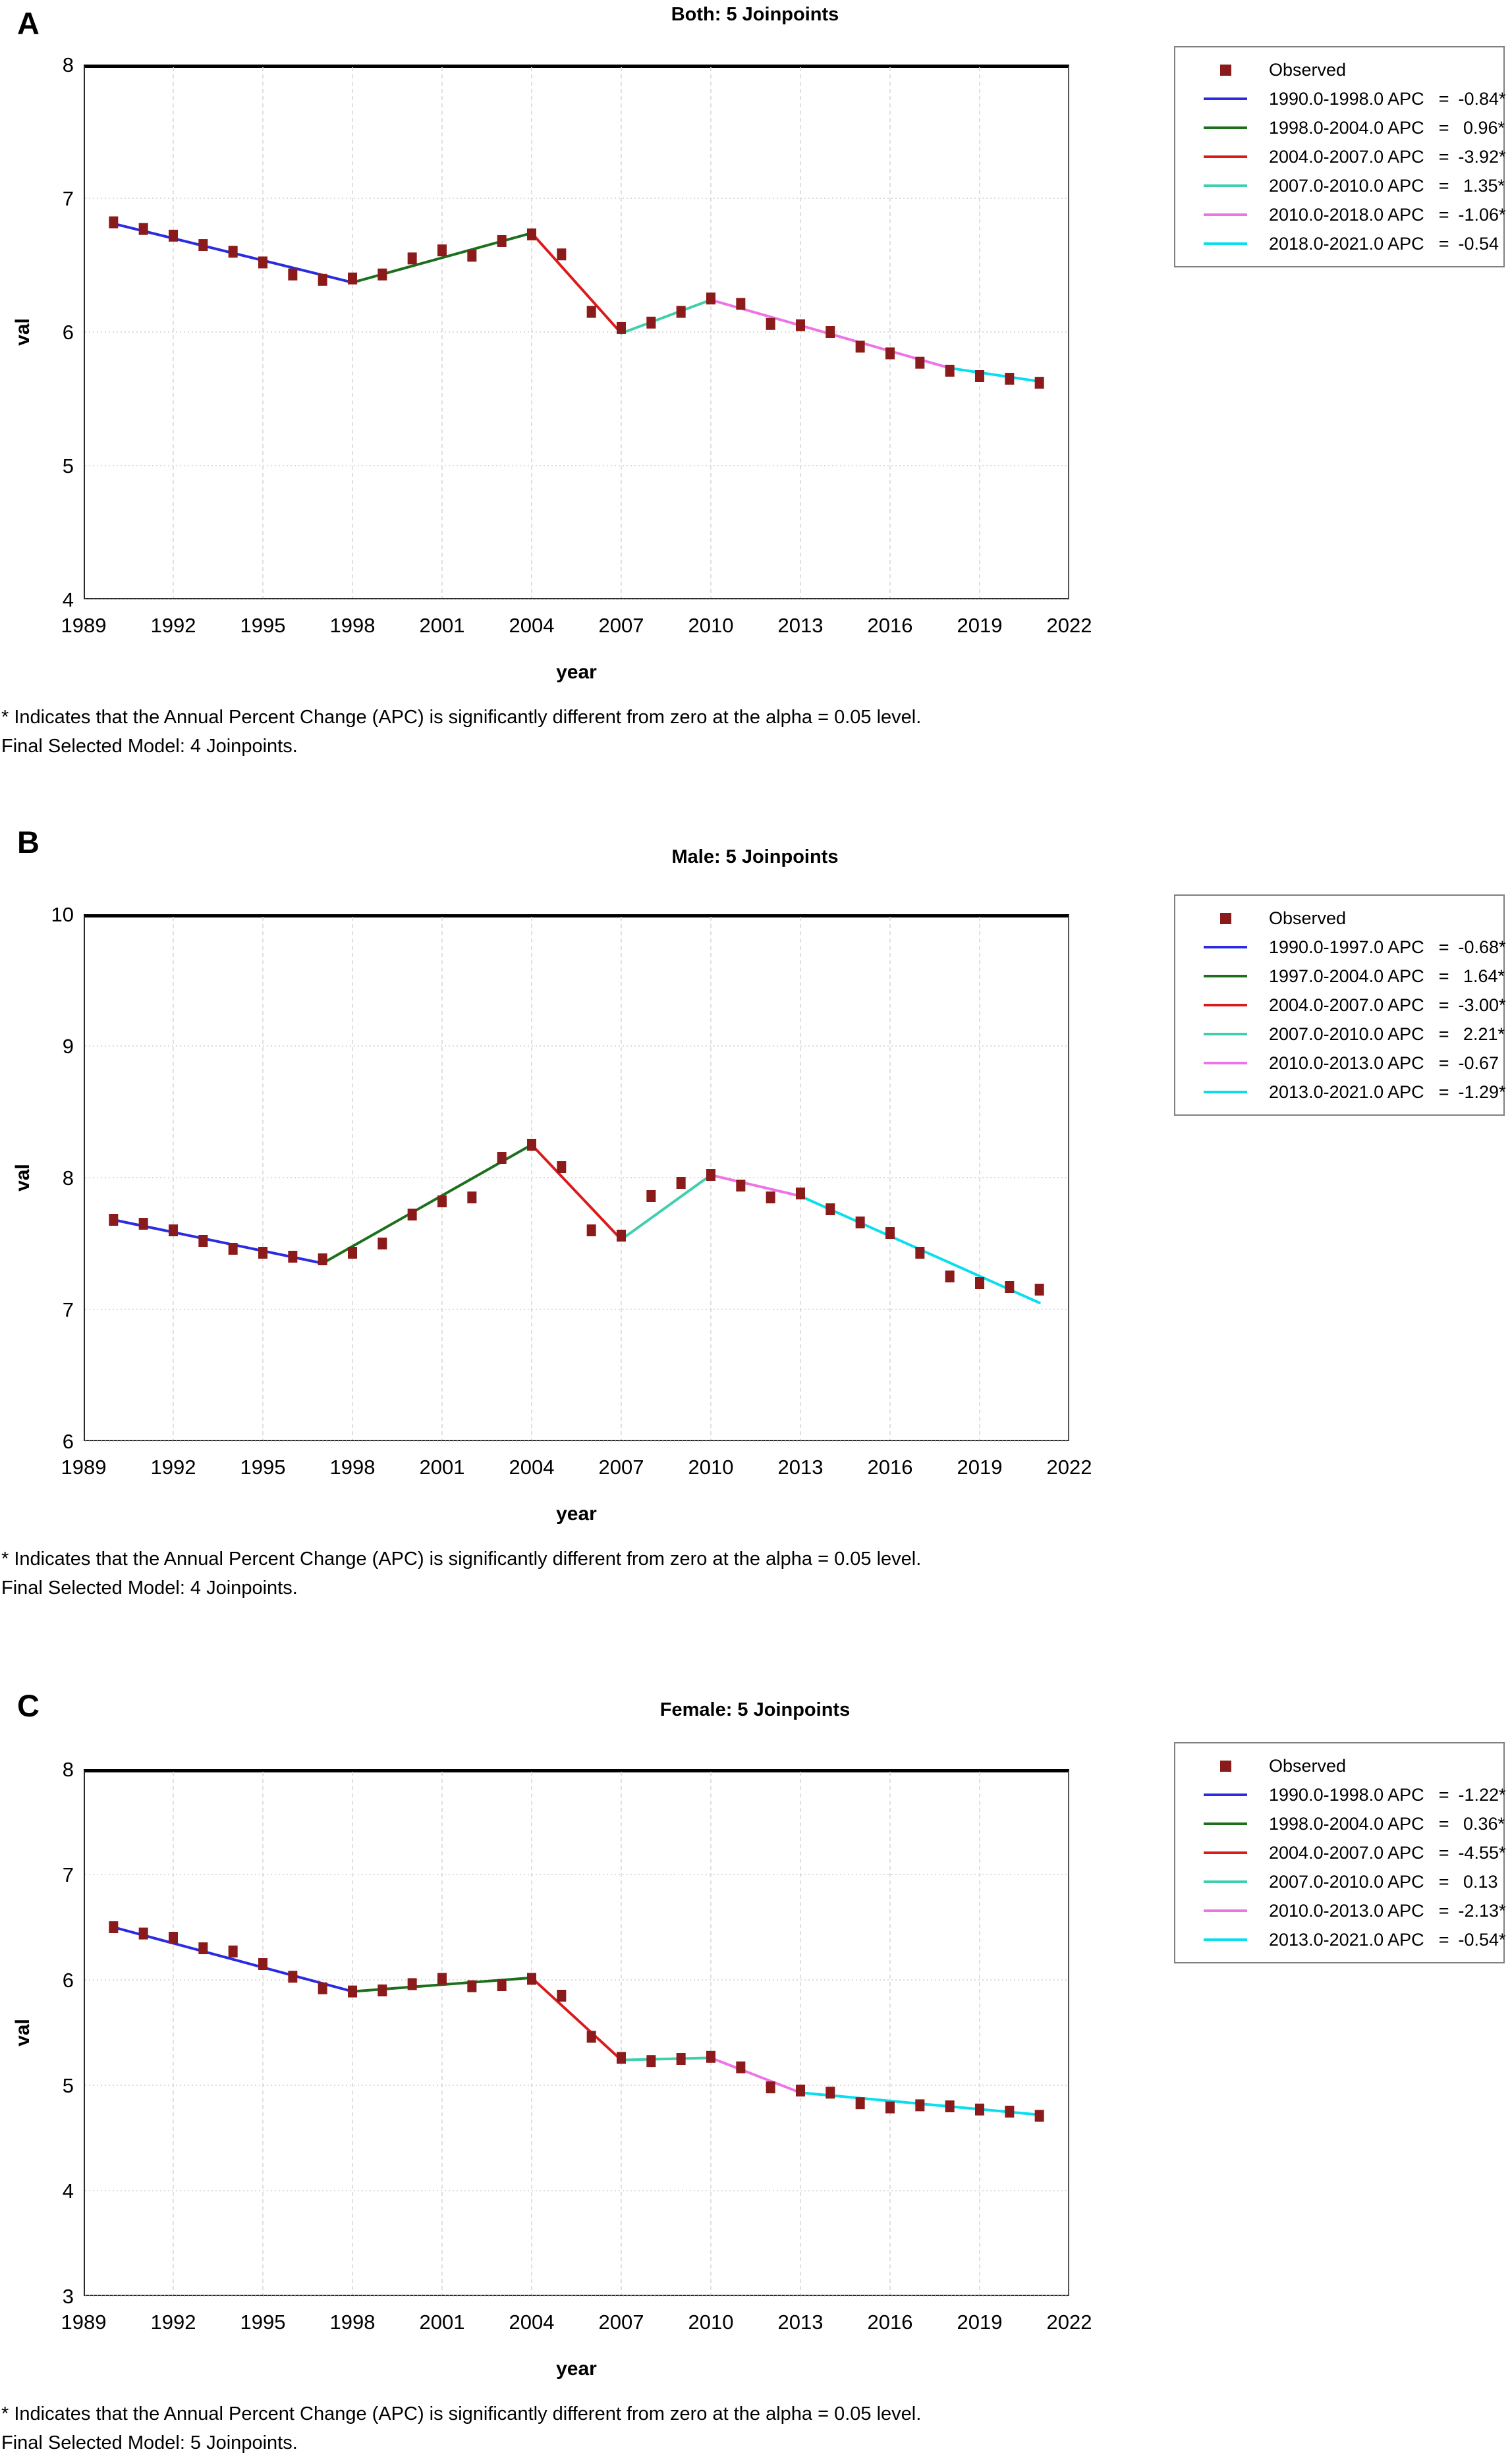 This screenshot has width=1510, height=2464. What do you see at coordinates (84, 625) in the screenshot?
I see `x-tick-label: 1989` at bounding box center [84, 625].